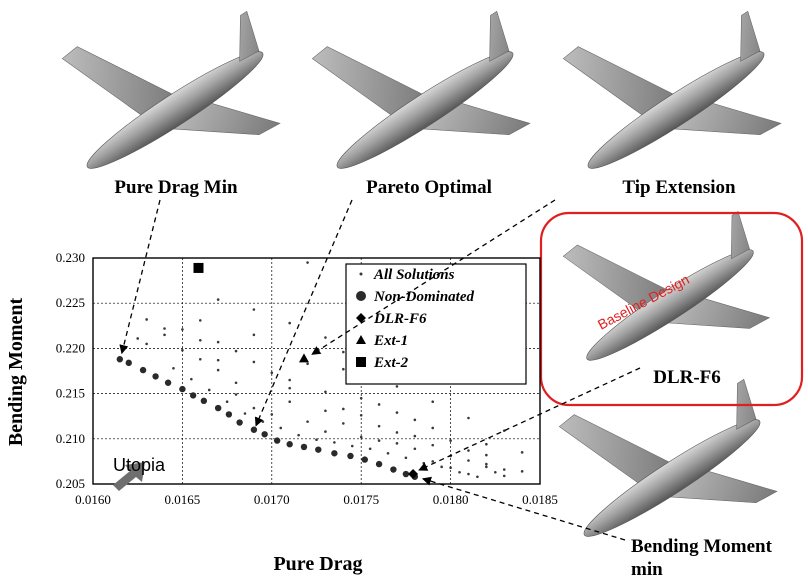  What do you see at coordinates (361, 499) in the screenshot?
I see `x-tick-label: 0.0175` at bounding box center [361, 499].